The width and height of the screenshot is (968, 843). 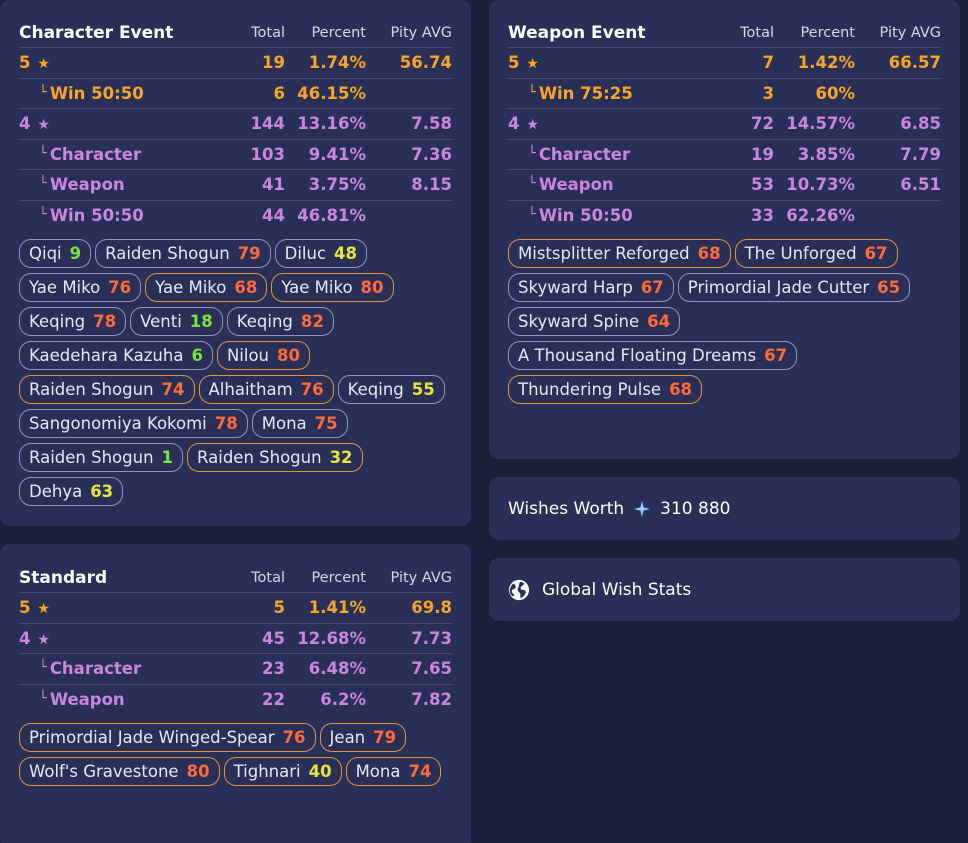 I want to click on pull-pill: Venti 18, so click(x=176, y=321).